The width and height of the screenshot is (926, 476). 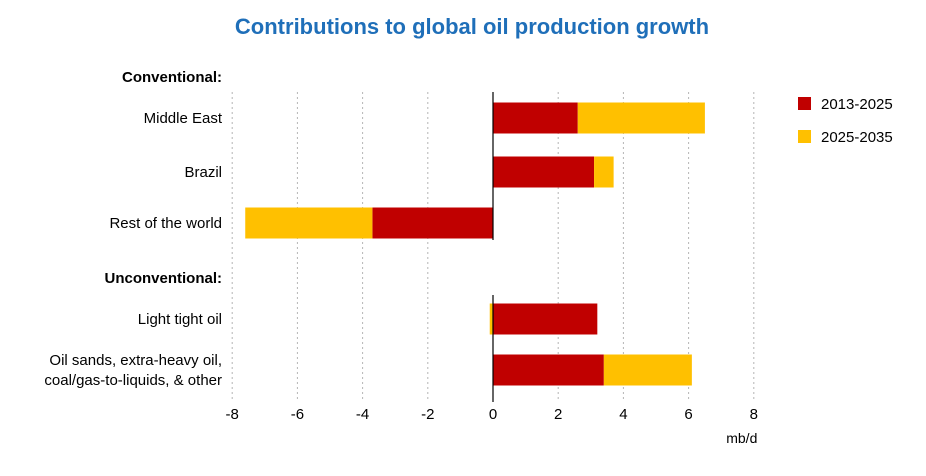 What do you see at coordinates (688, 414) in the screenshot?
I see `x-tick-label: 6` at bounding box center [688, 414].